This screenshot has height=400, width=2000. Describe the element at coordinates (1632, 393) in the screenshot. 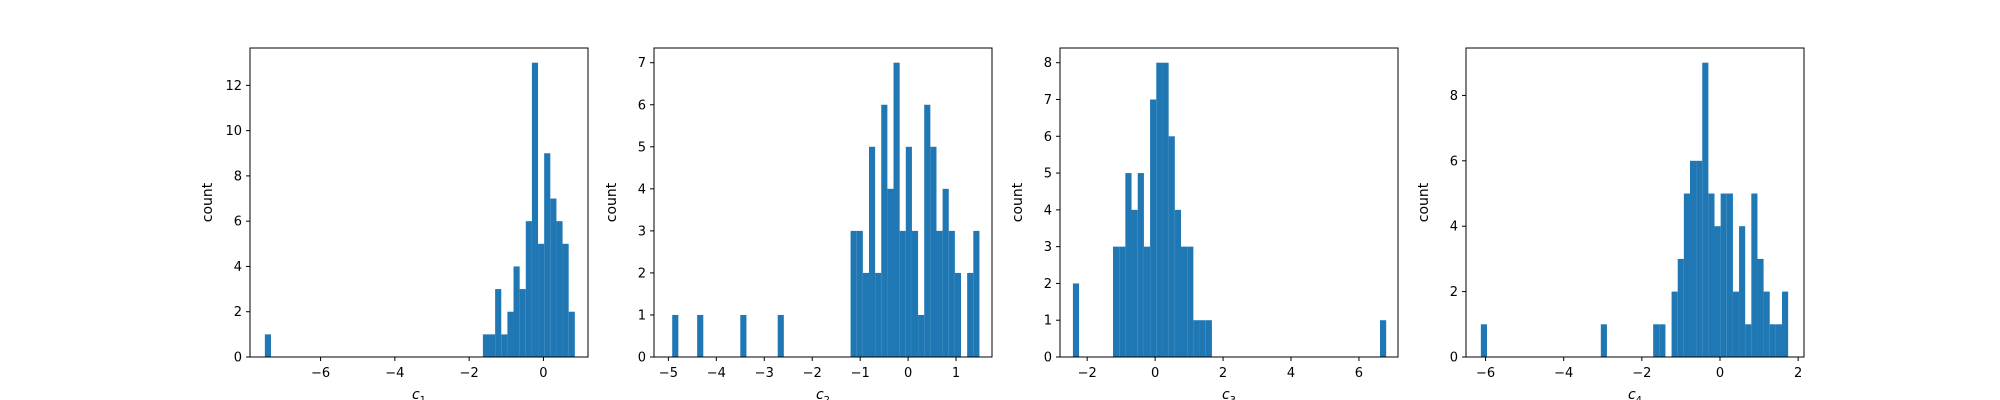

I see `x-axis-label-base: c` at that location.